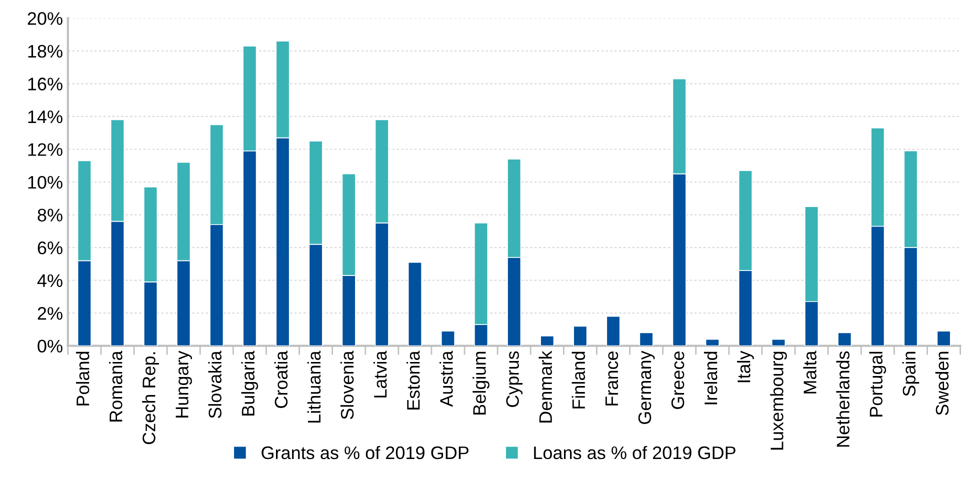  I want to click on x-tick-label: Estonia, so click(413, 380).